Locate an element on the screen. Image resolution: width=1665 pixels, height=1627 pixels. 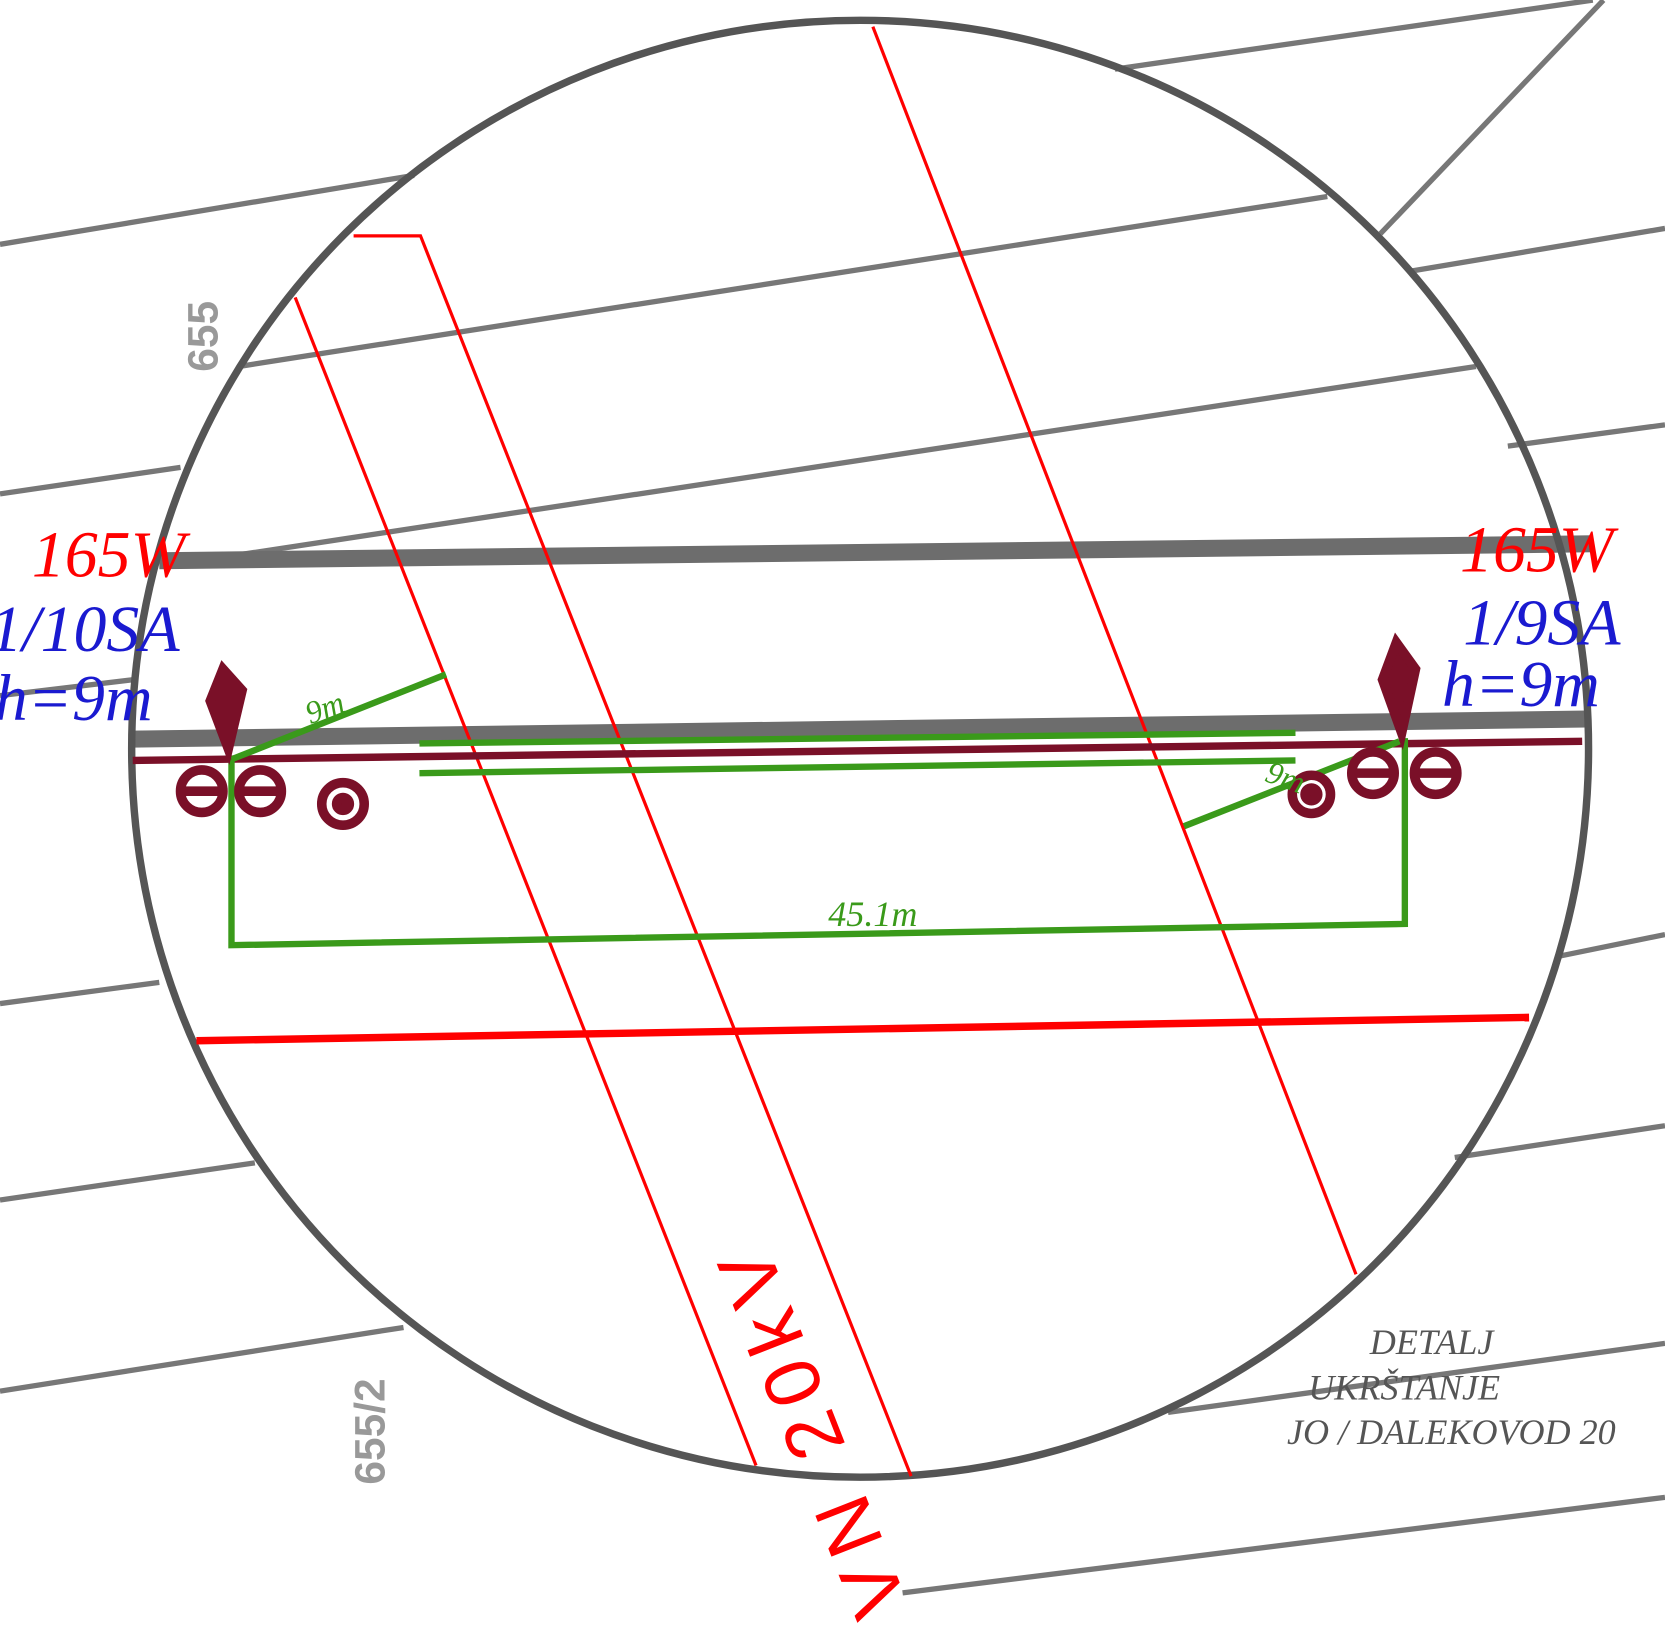
caption: UKRŠTANJE is located at coordinates (1404, 1388).